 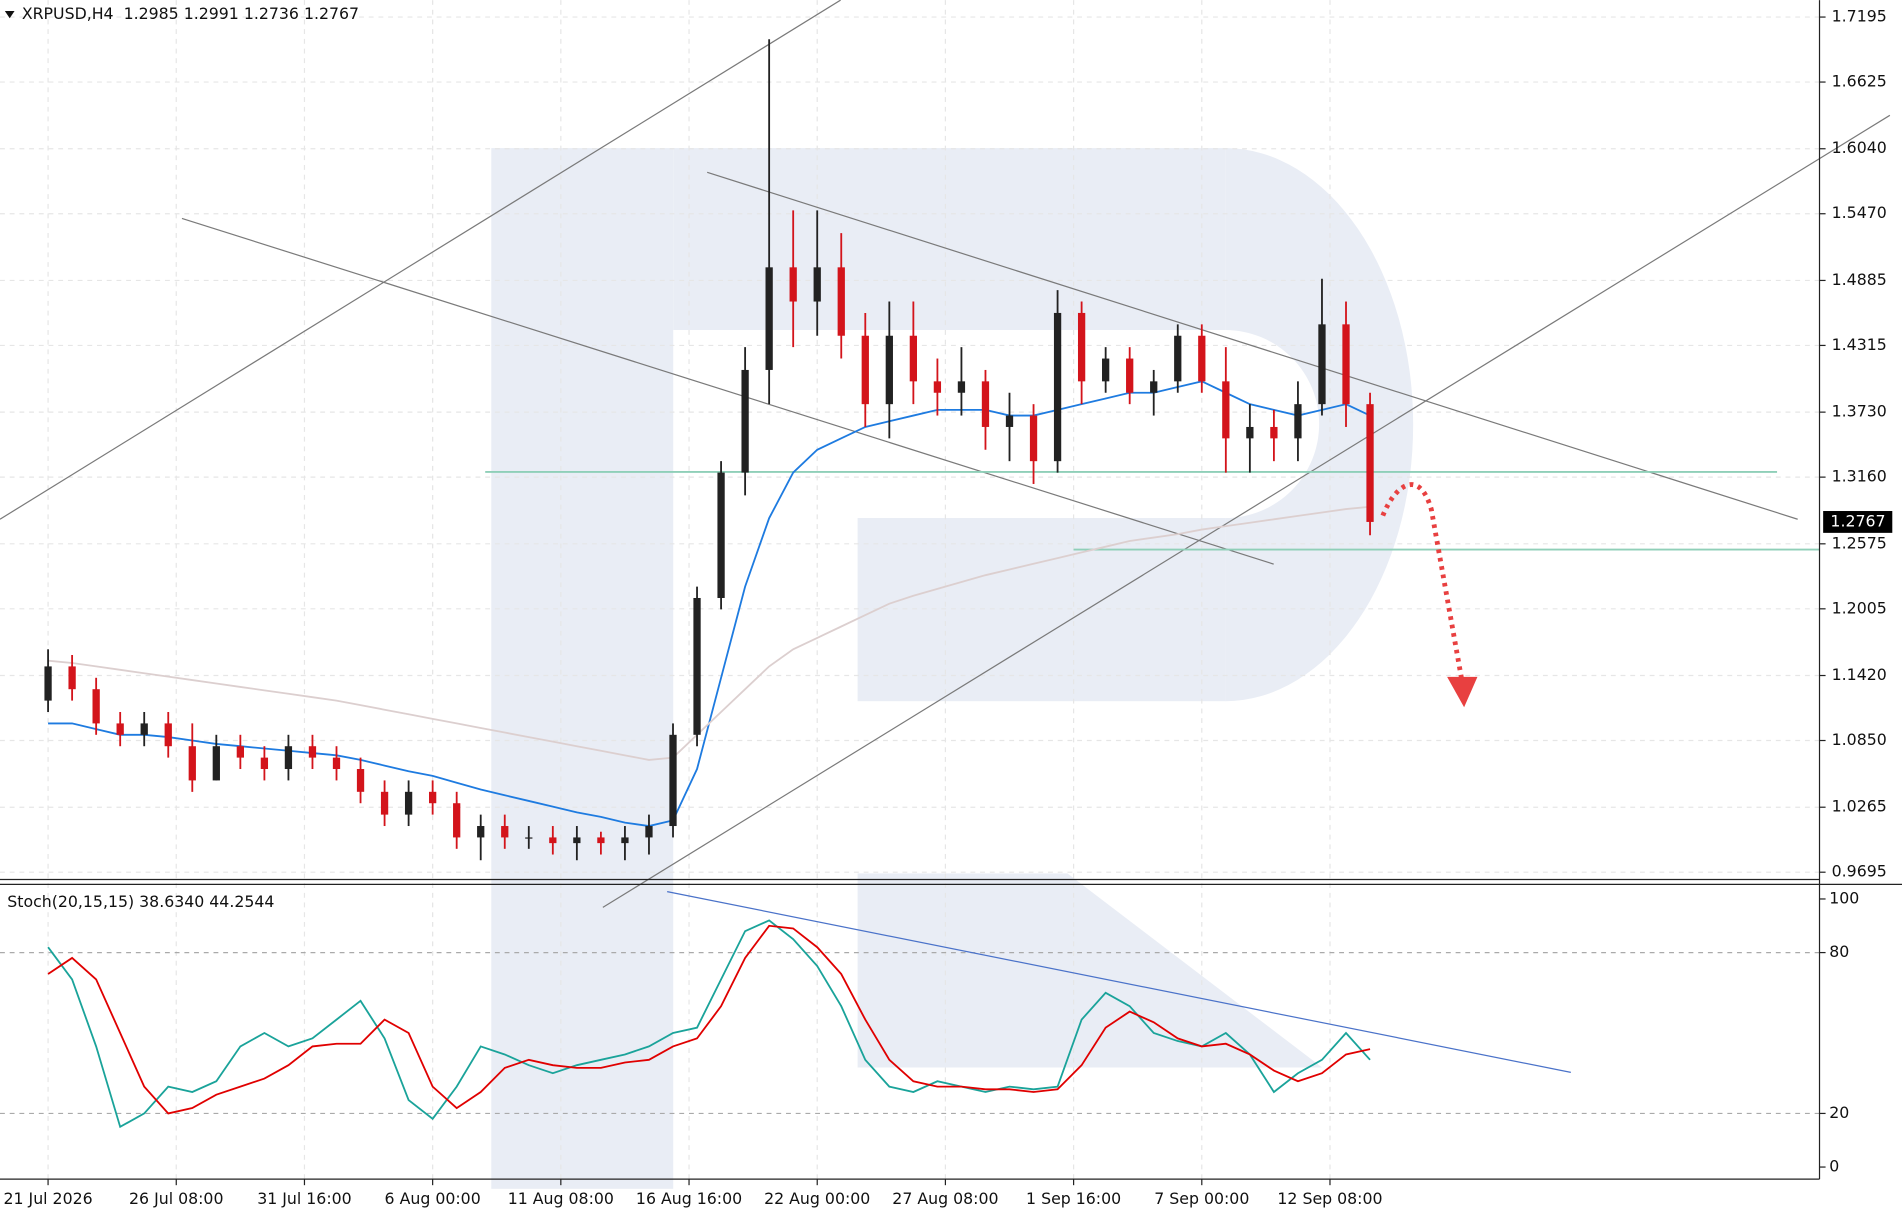 I want to click on menu-icon, so click(x=9, y=14).